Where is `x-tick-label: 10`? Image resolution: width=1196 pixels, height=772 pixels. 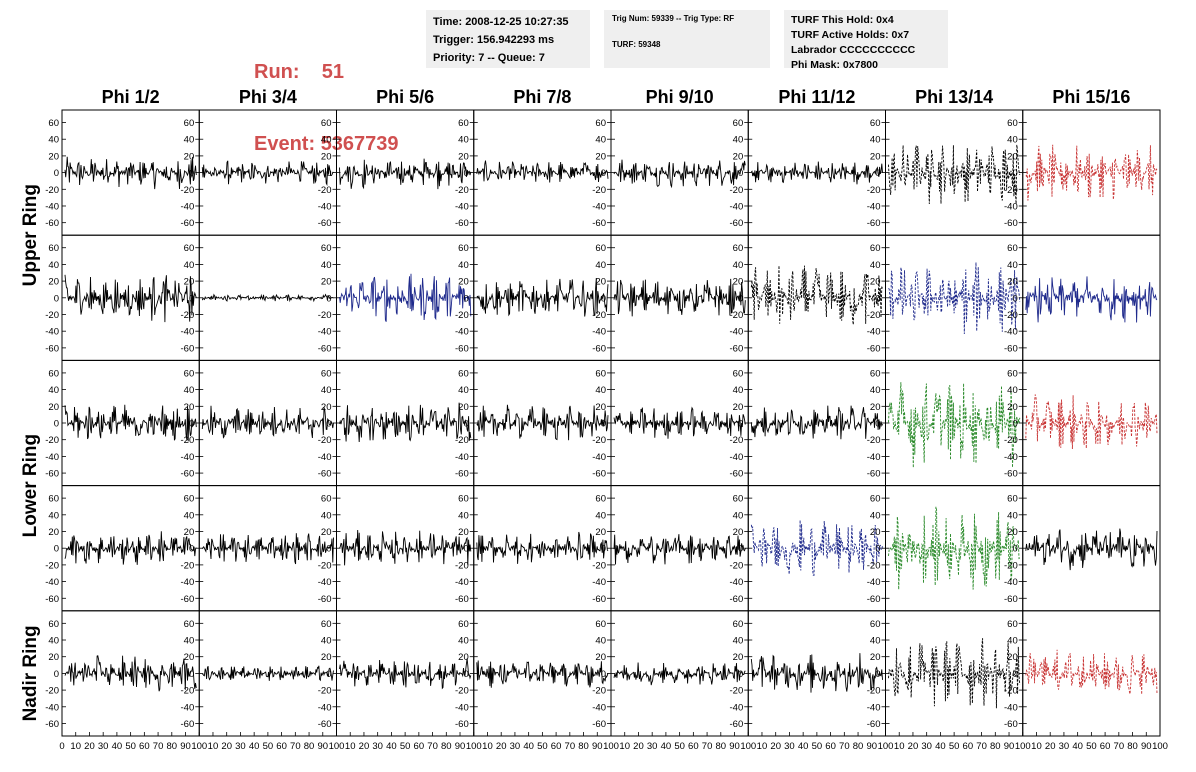
x-tick-label: 10 is located at coordinates (350, 746).